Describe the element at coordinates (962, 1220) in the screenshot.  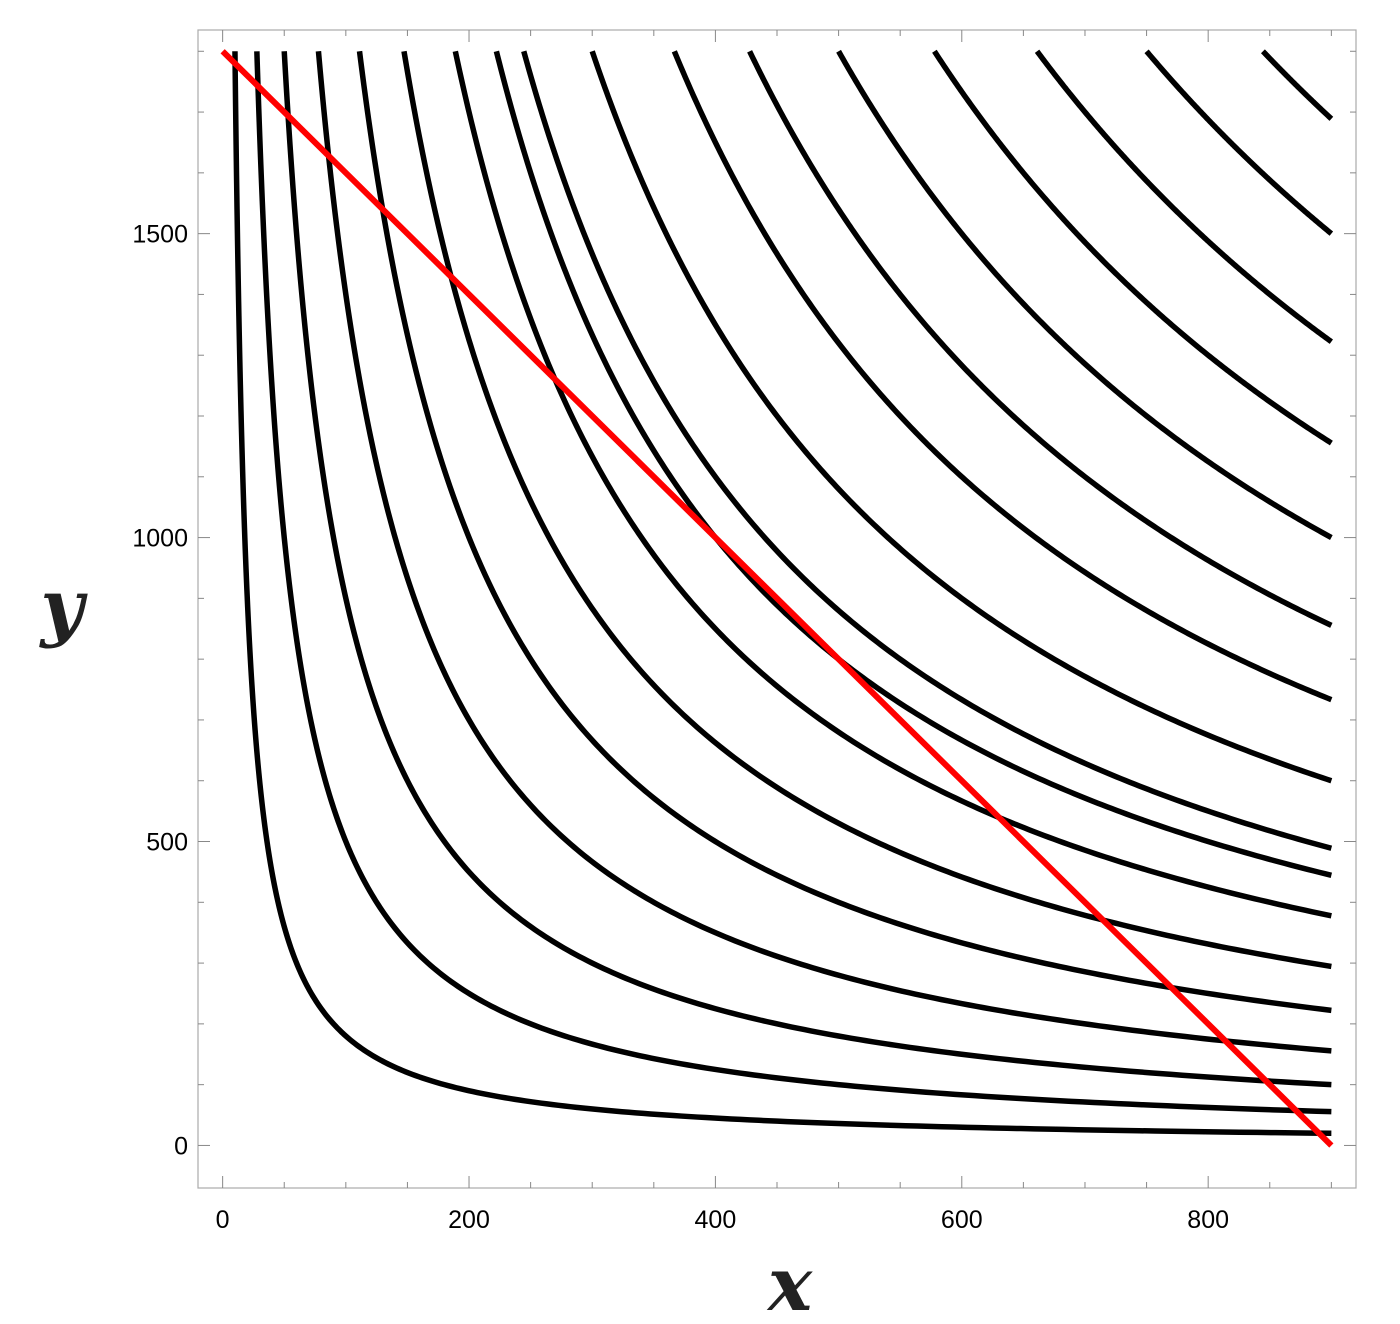
I see `x-tick-label: 600` at that location.